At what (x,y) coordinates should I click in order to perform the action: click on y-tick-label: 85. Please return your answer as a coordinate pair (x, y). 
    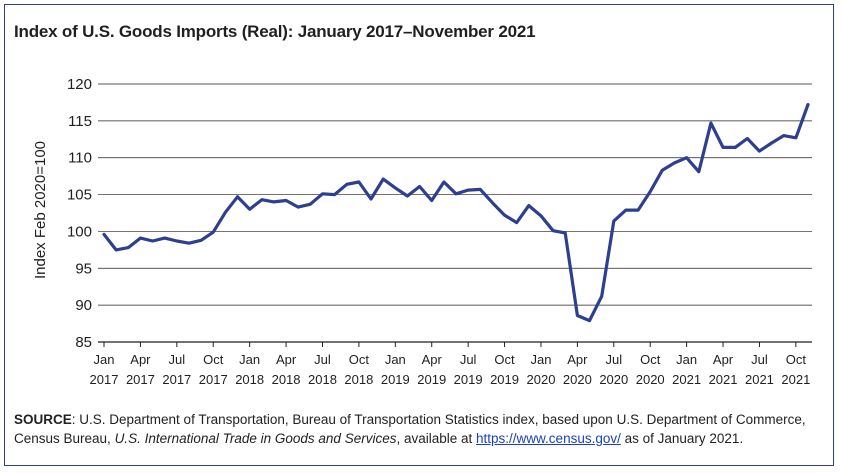
    Looking at the image, I should click on (83, 342).